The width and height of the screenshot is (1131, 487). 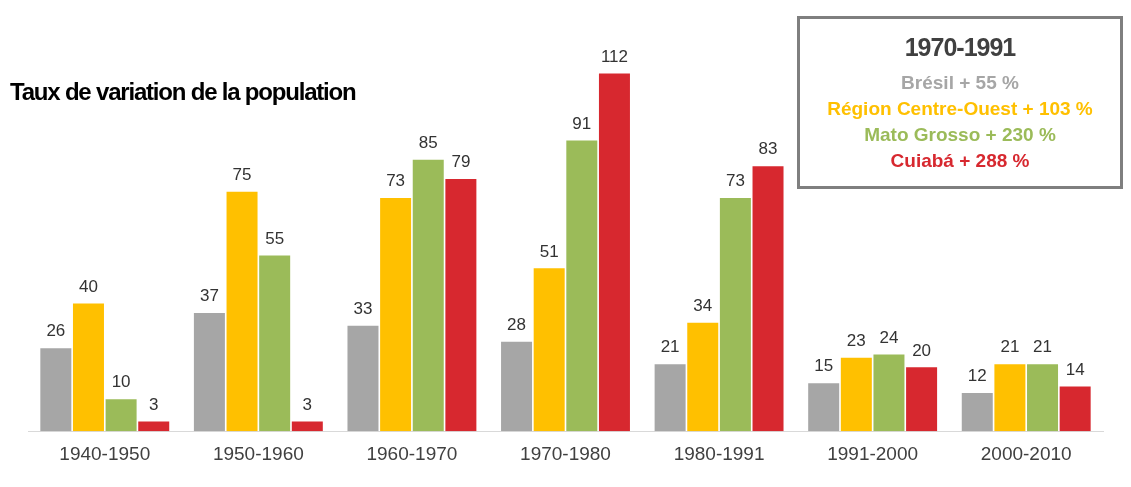 I want to click on x-tick-label: 1960-1970, so click(x=412, y=453).